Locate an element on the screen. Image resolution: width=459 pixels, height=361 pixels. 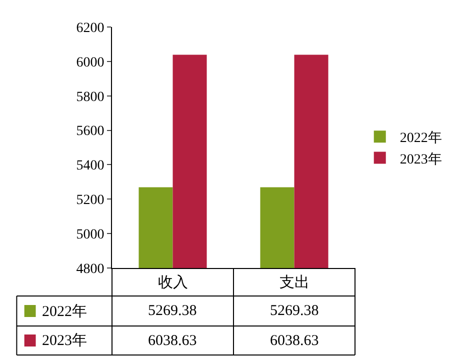
y-tick-label: 4800 is located at coordinates (90, 269).